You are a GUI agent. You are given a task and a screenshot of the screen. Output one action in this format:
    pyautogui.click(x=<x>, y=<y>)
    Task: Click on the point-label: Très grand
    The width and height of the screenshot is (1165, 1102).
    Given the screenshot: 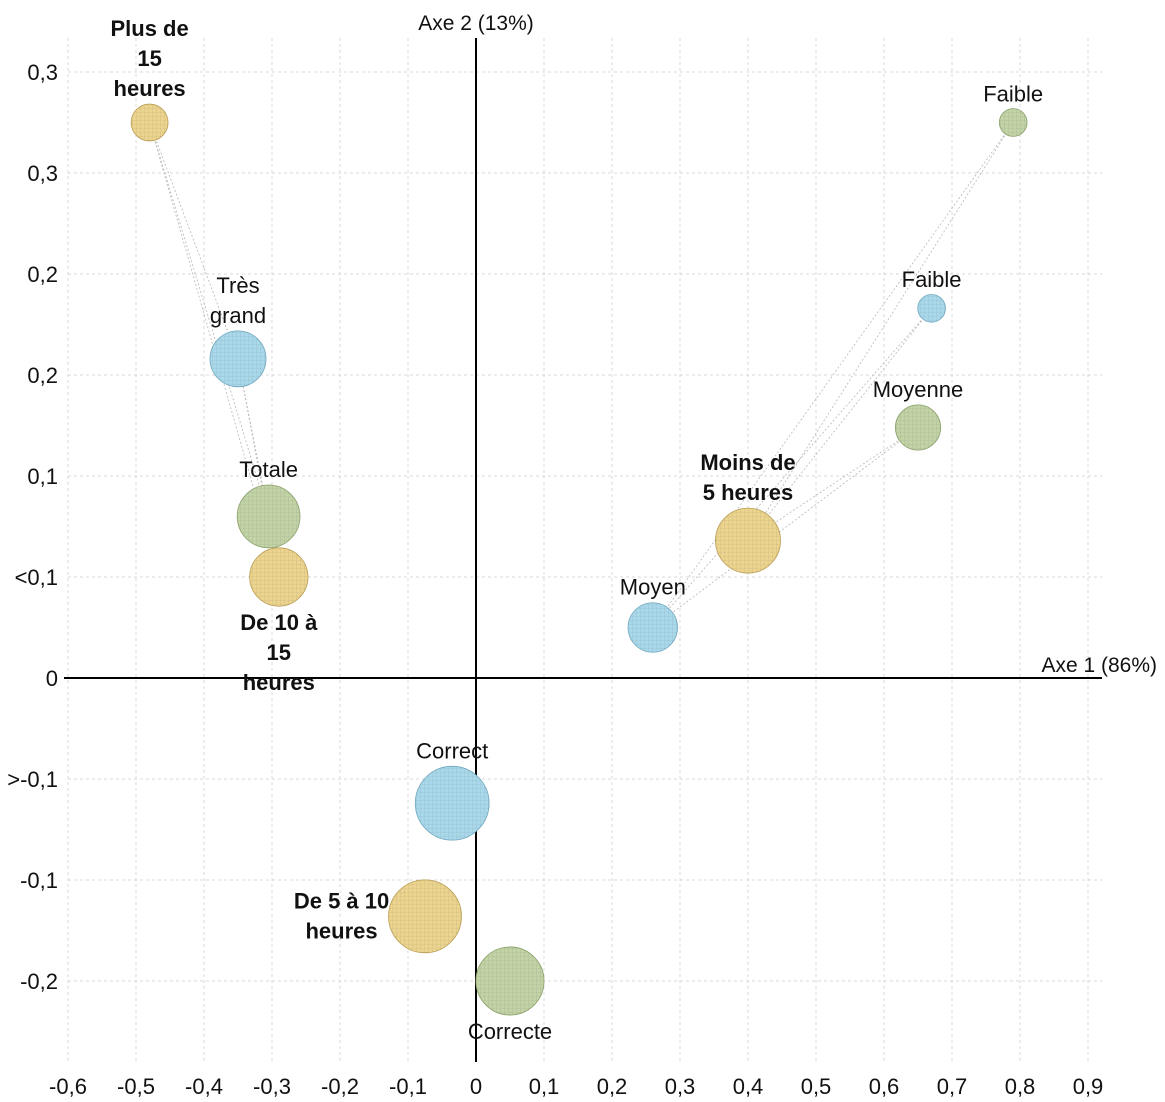 What is the action you would take?
    pyautogui.click(x=238, y=300)
    